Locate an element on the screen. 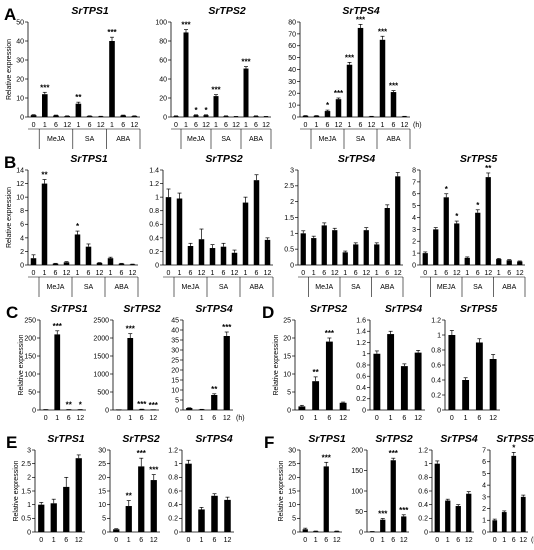 This screenshot has width=534, height=550. treatment-group-label: ABA is located at coordinates (256, 287).